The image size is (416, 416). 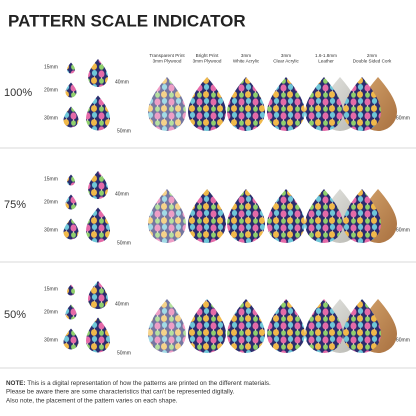 What do you see at coordinates (326, 61) in the screenshot?
I see `column-header: Leather` at bounding box center [326, 61].